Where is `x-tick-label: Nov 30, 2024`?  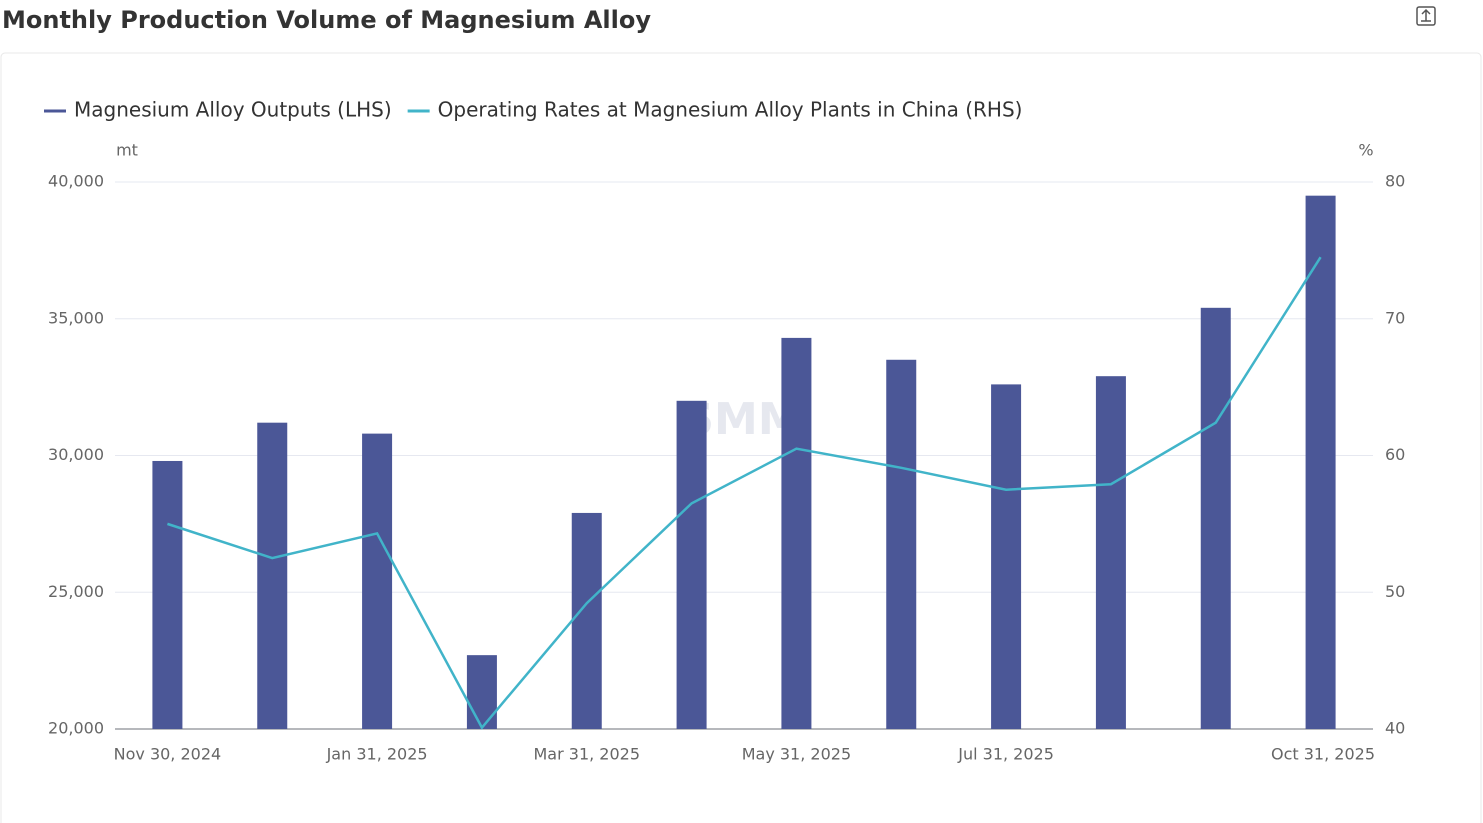 x-tick-label: Nov 30, 2024 is located at coordinates (168, 754).